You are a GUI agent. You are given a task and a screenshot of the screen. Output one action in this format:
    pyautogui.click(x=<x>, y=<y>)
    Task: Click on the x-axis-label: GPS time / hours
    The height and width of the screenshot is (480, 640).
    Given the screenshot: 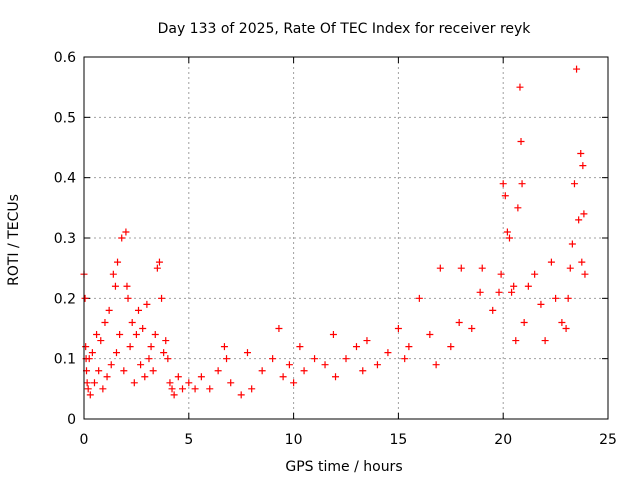 What is the action you would take?
    pyautogui.click(x=343, y=467)
    